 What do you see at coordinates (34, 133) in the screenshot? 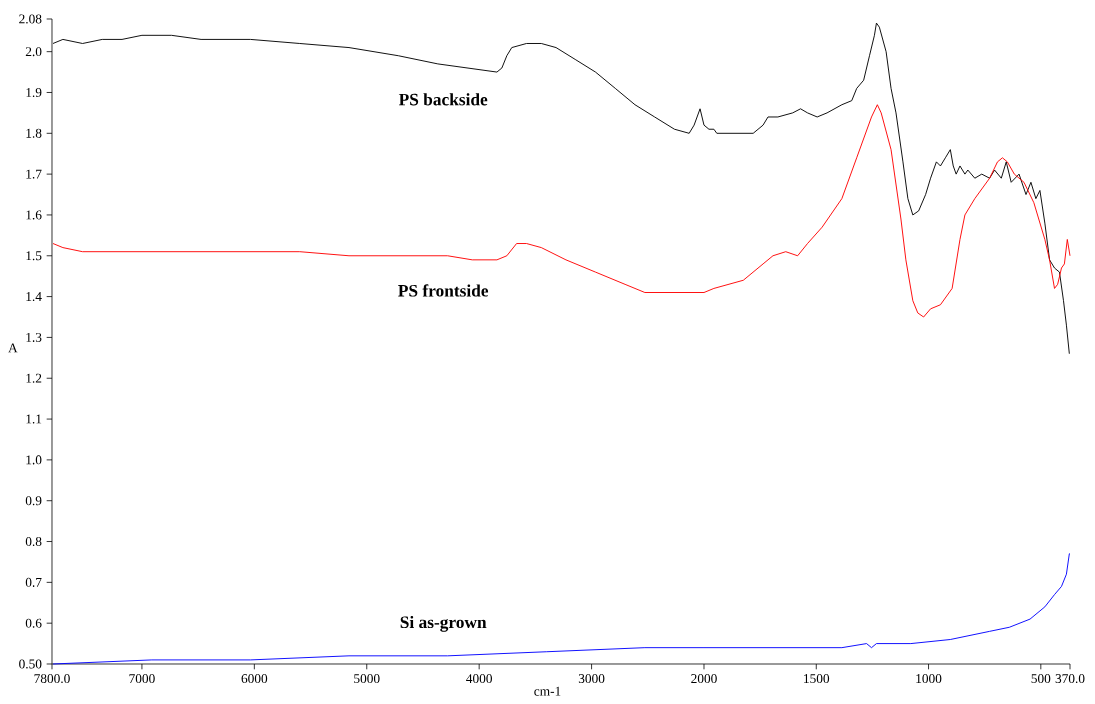
I see `y-tick-label: 1.8` at bounding box center [34, 133].